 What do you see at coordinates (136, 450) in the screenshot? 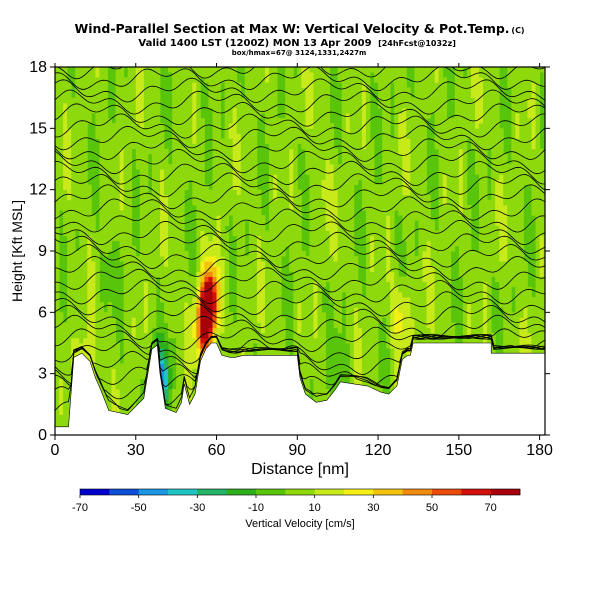
I see `x-tick-label: 30` at bounding box center [136, 450].